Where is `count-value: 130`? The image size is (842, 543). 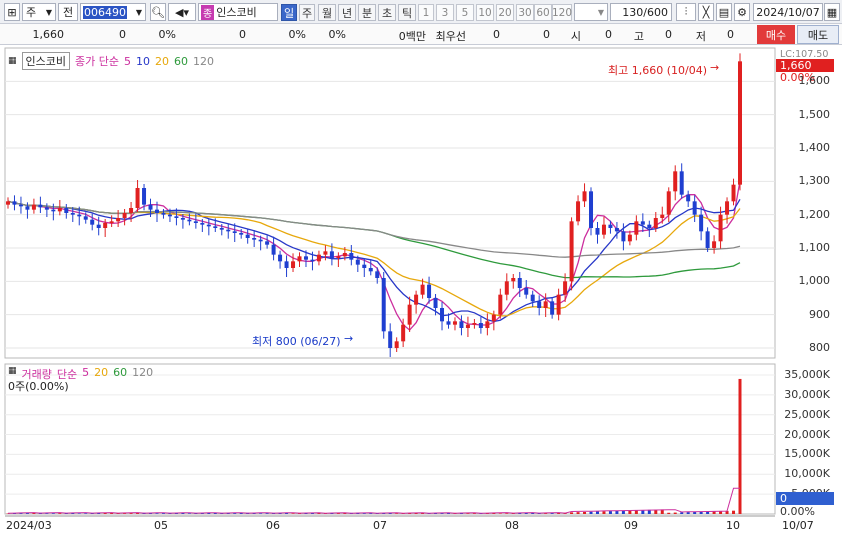
count-value: 130 is located at coordinates (633, 12).